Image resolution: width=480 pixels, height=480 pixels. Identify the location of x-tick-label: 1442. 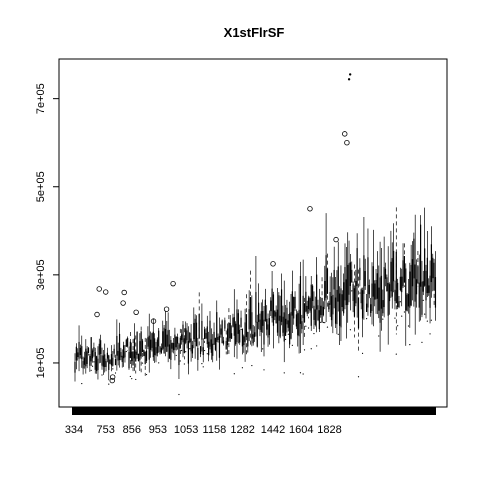
(273, 430).